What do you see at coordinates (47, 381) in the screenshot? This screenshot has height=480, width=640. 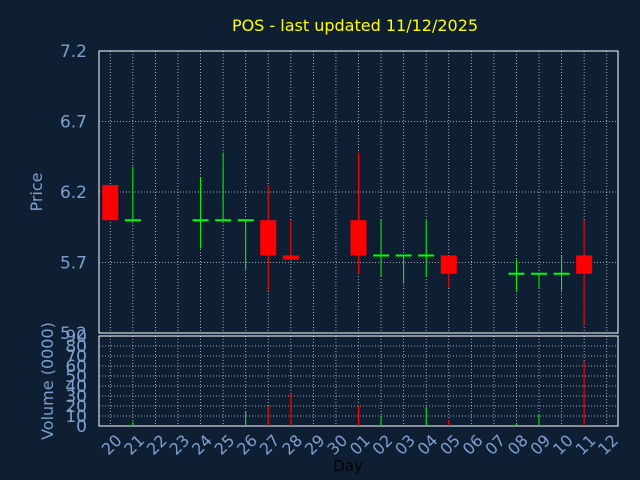 I see `volume-axis-label: Volume (0000)` at bounding box center [47, 381].